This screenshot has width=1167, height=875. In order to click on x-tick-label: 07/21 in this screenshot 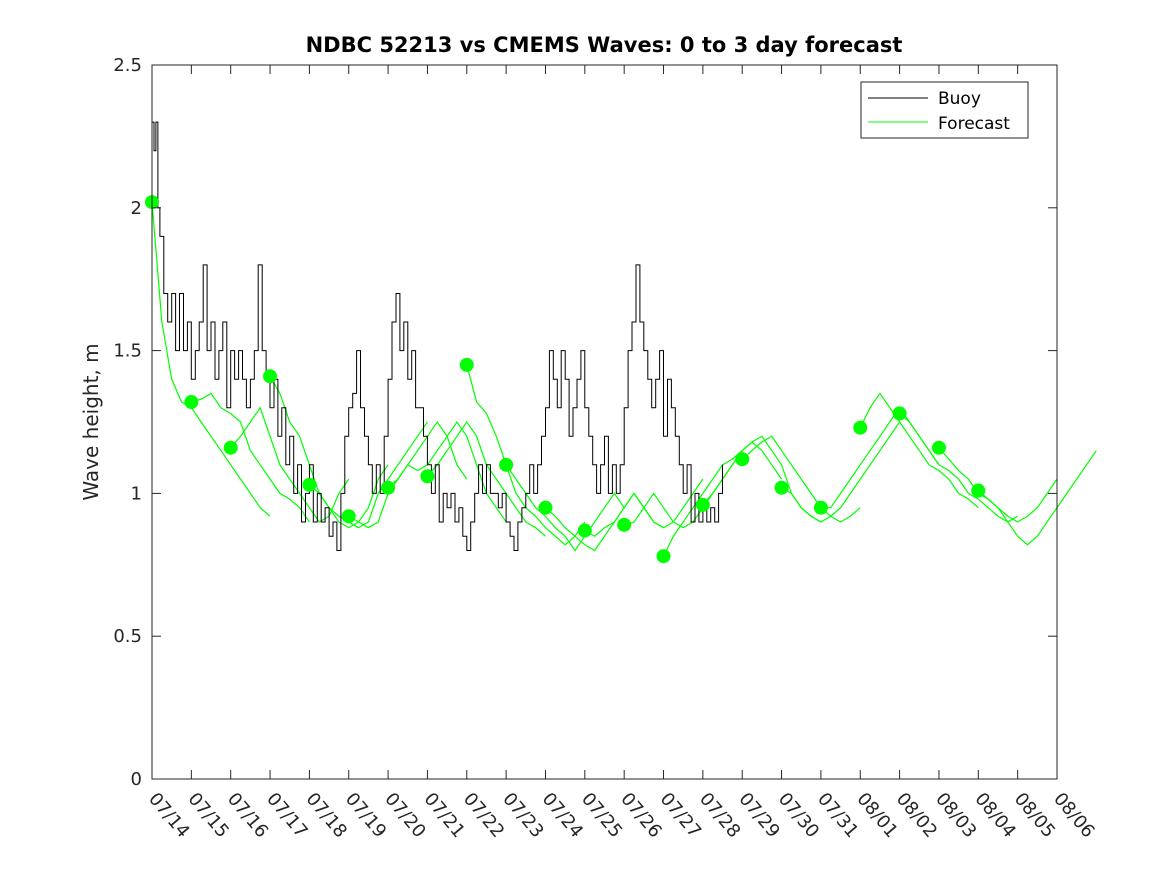, I will do `click(444, 815)`.